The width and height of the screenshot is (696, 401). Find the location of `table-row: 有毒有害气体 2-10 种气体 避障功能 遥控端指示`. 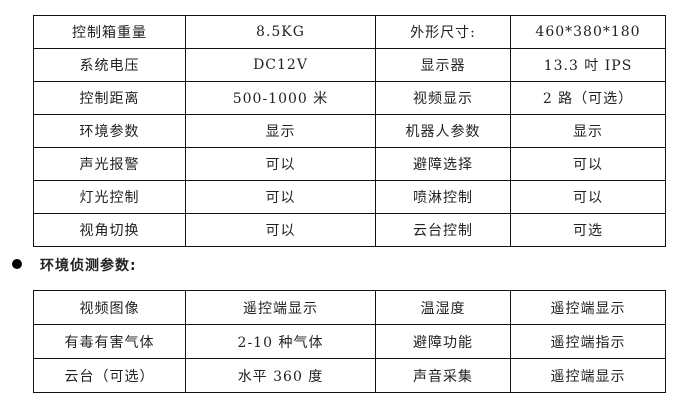

table-row: 有毒有害气体 2-10 种气体 避障功能 遥控端指示 is located at coordinates (349, 341).